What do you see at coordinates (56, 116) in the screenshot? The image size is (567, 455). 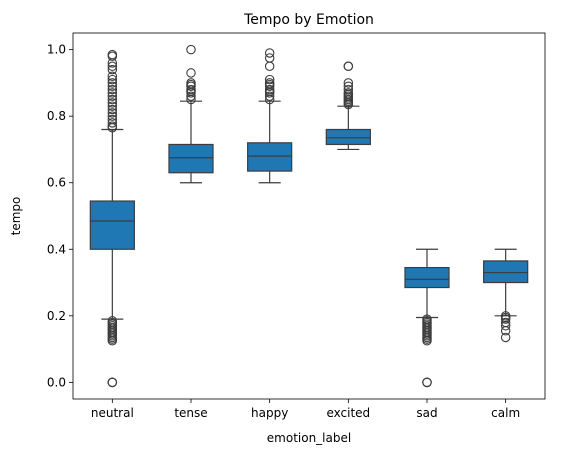 I see `y-tick-label: 0.8` at bounding box center [56, 116].